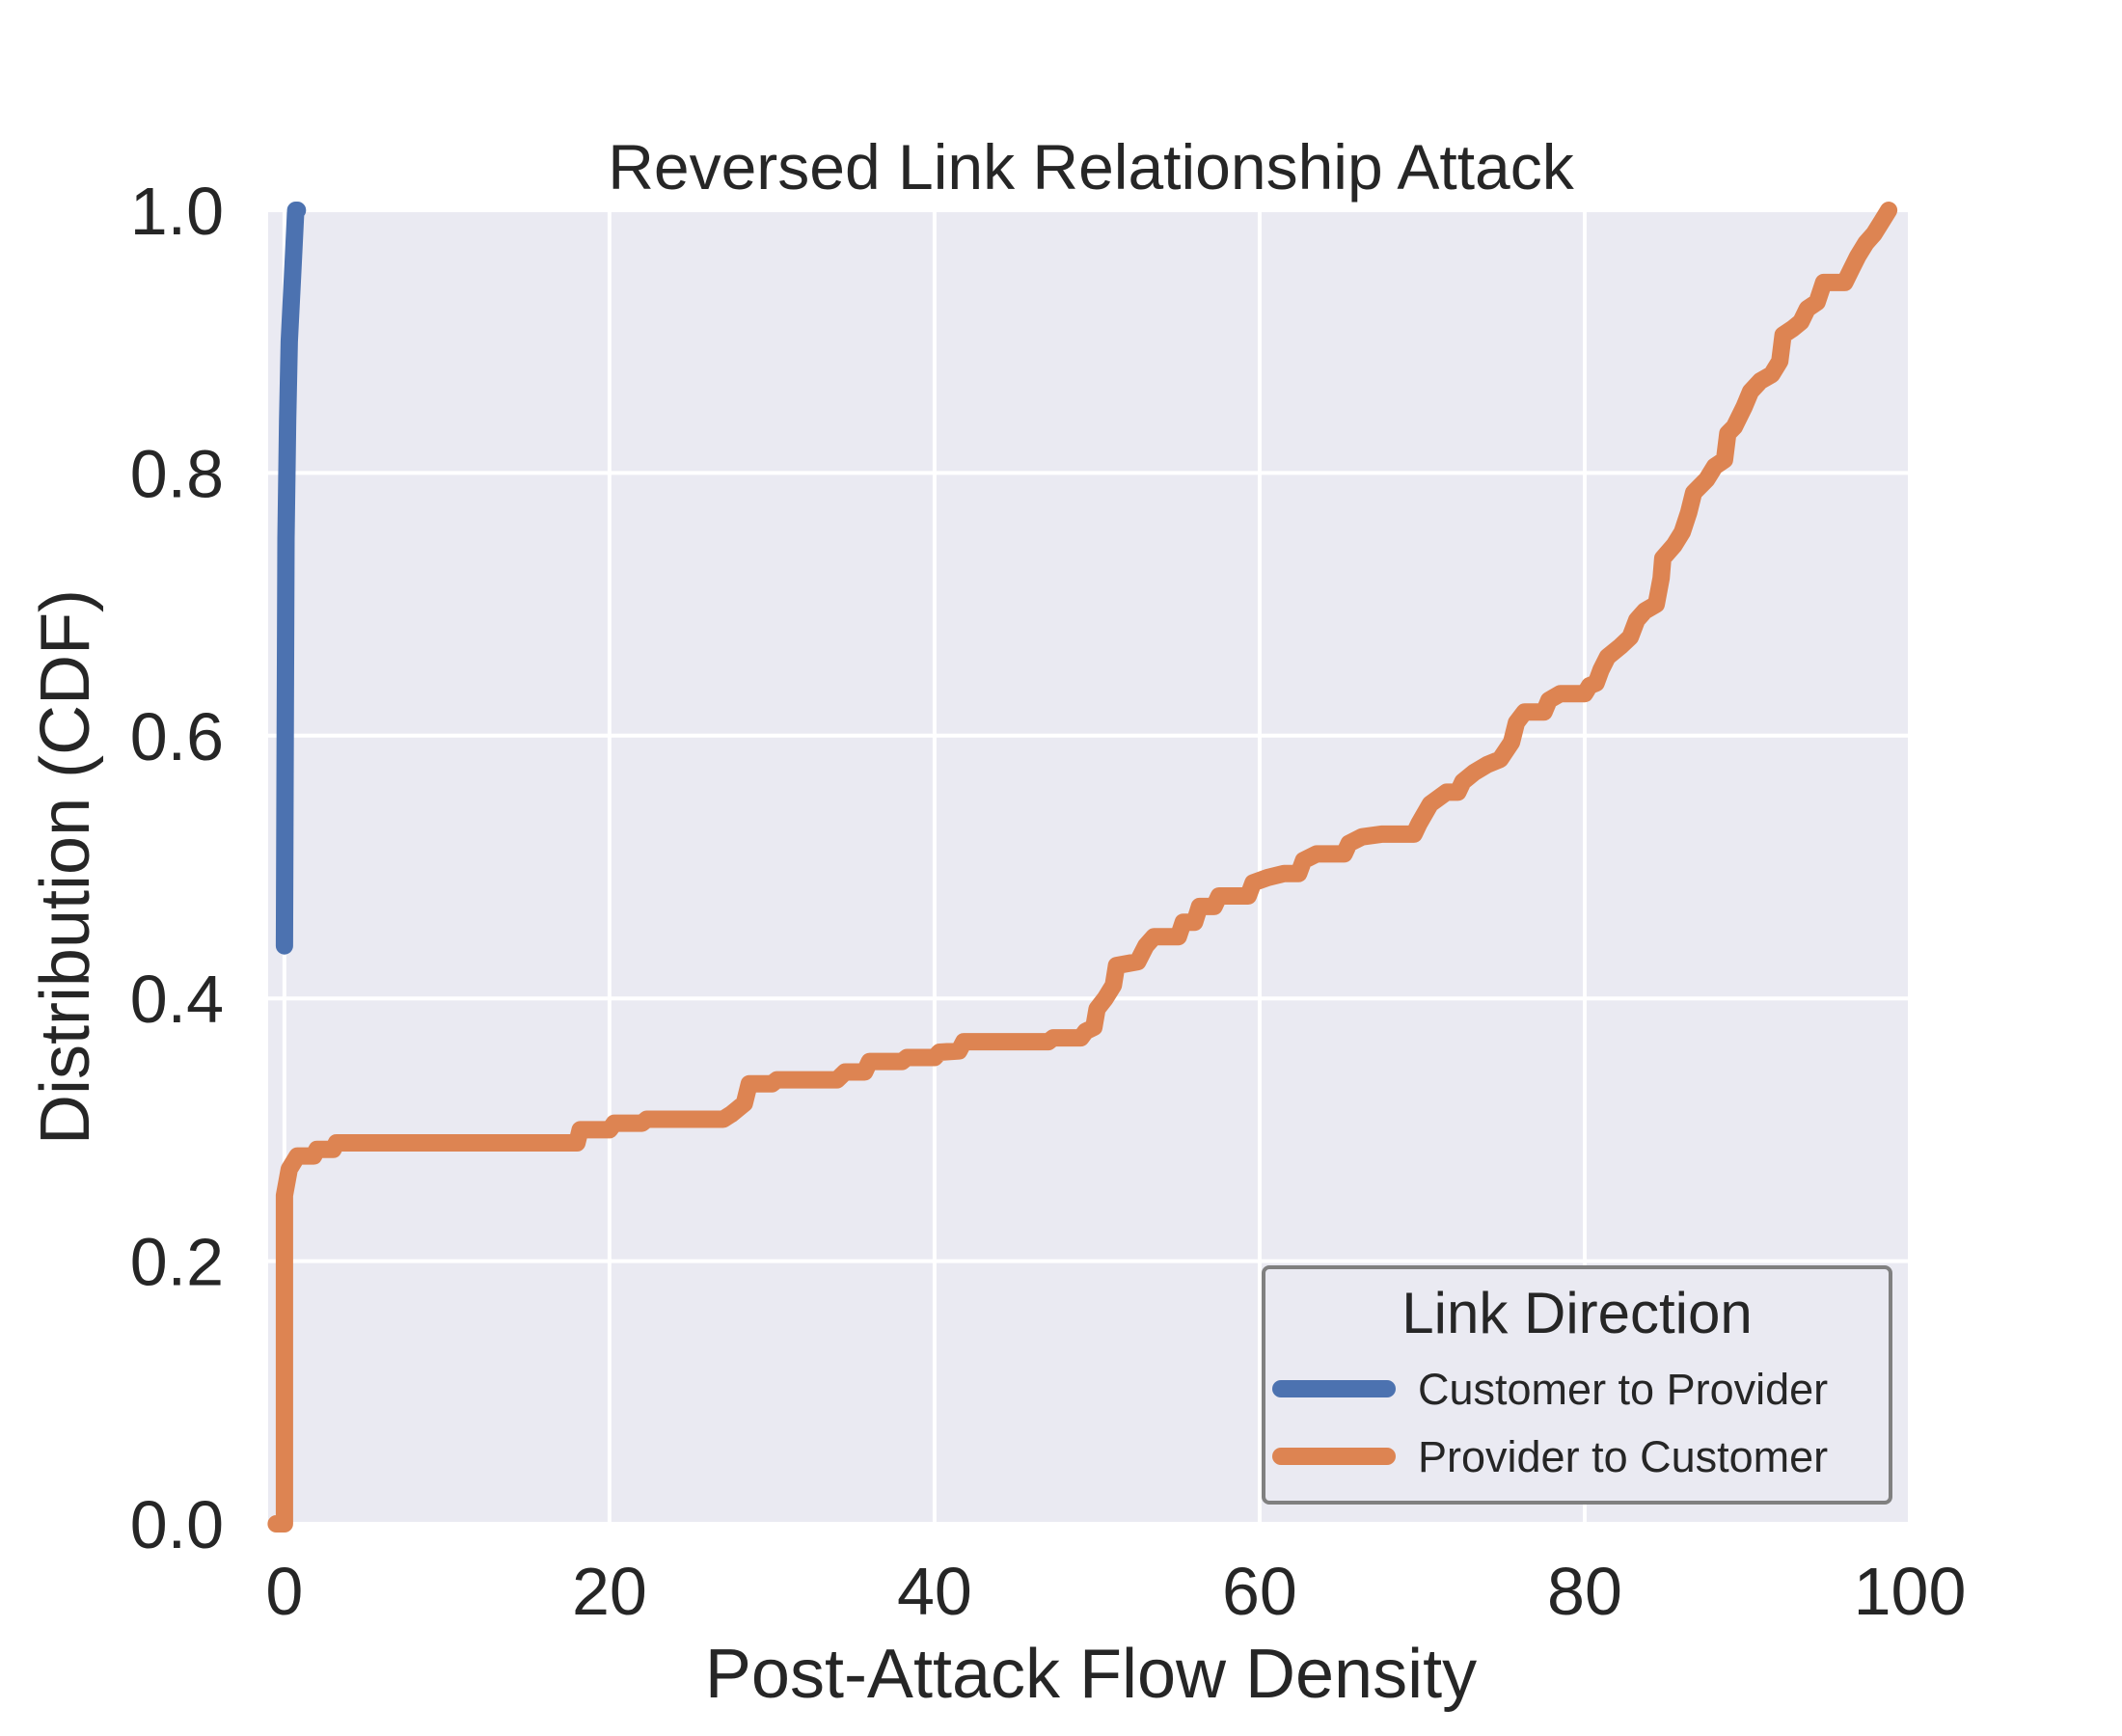  What do you see at coordinates (177, 211) in the screenshot?
I see `y-tick-label: 1.0` at bounding box center [177, 211].